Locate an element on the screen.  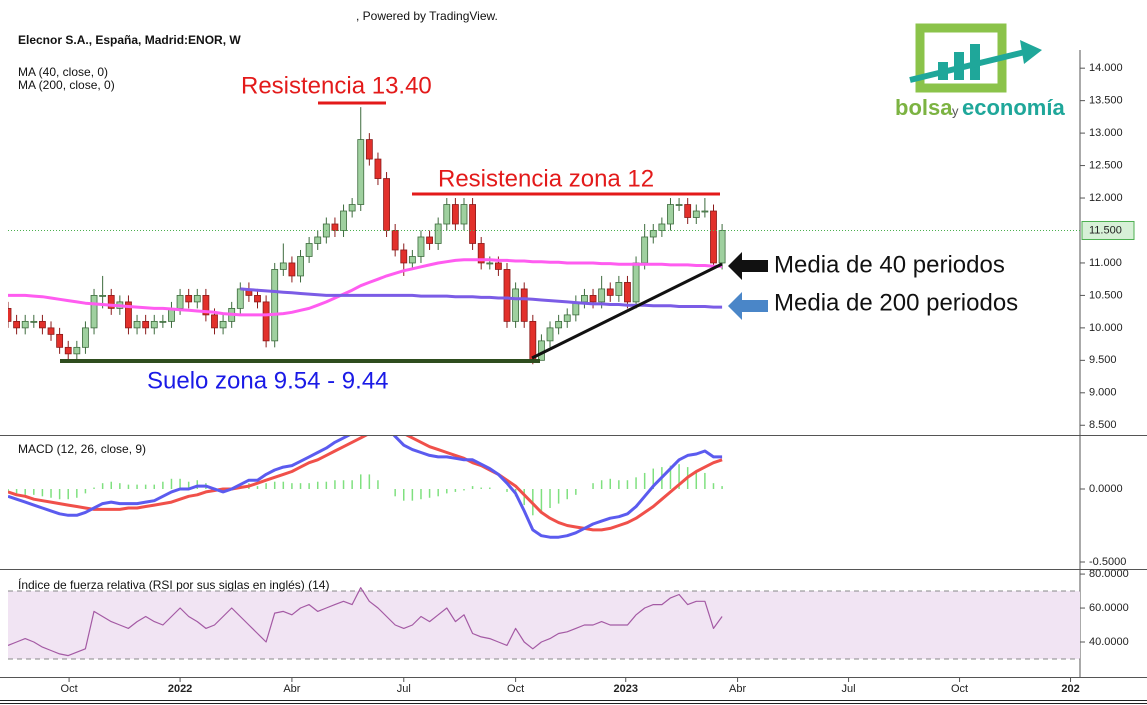
y-tick-label: -0.5000 is located at coordinates (1107, 562).